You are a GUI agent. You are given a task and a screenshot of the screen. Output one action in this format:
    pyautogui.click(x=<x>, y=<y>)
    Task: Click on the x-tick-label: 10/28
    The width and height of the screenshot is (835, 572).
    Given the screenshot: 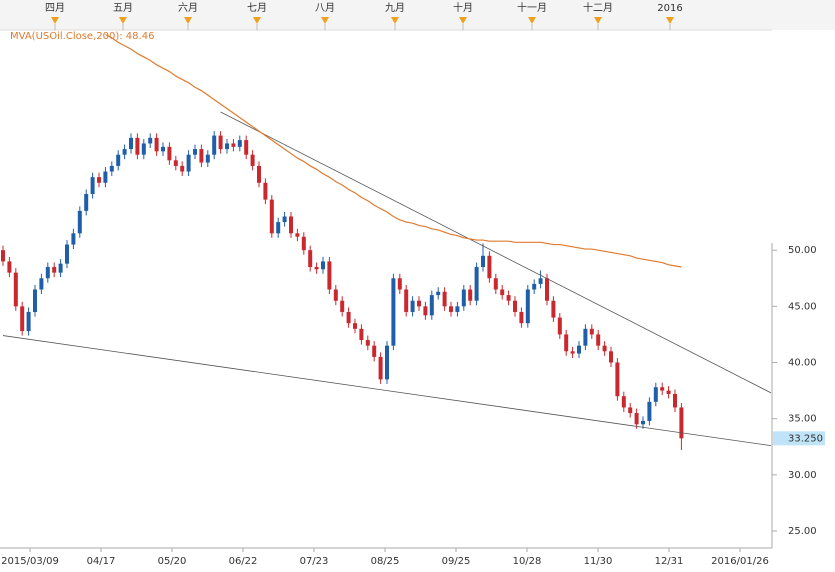 What is the action you would take?
    pyautogui.click(x=527, y=561)
    